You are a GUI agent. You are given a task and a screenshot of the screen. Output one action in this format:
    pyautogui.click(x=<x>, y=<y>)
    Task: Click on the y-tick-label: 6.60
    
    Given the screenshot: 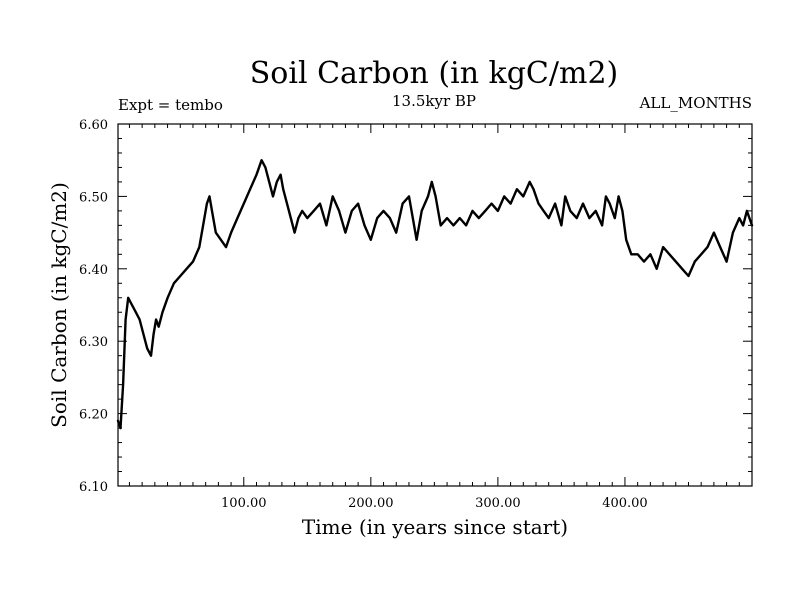 What is the action you would take?
    pyautogui.click(x=93, y=125)
    